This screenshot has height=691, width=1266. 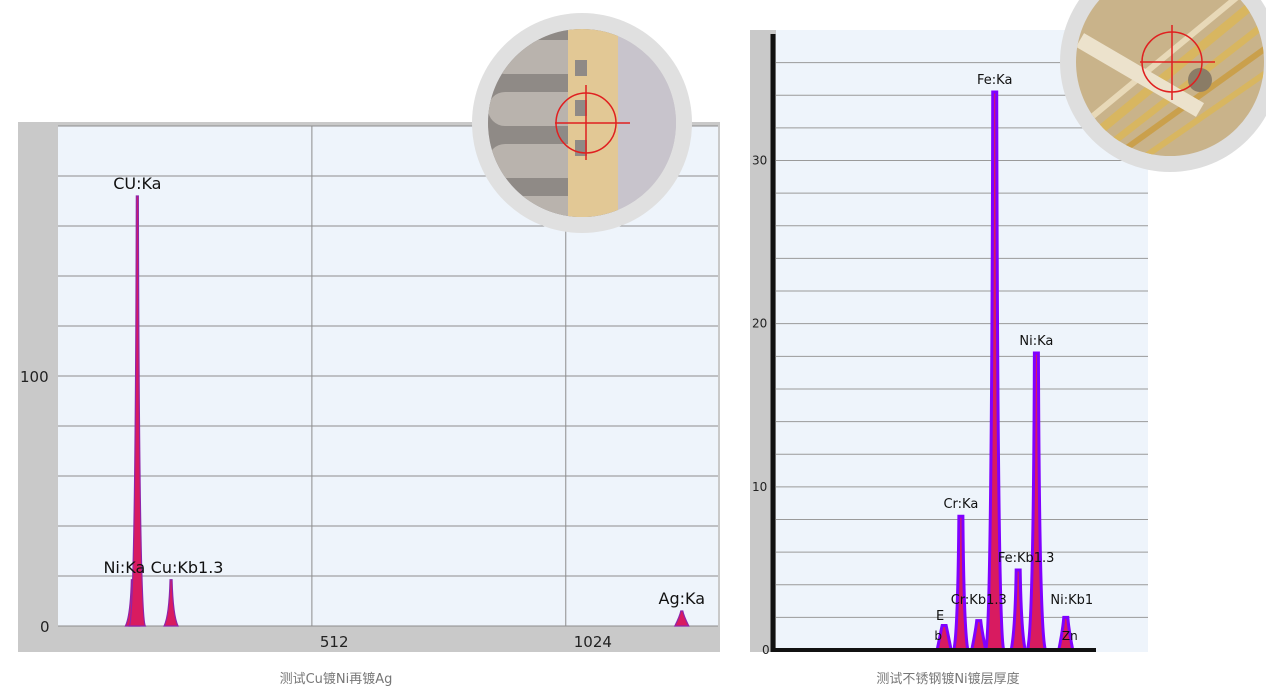 What do you see at coordinates (187, 567) in the screenshot?
I see `left-peak-label: Cu:Kb1.3` at bounding box center [187, 567].